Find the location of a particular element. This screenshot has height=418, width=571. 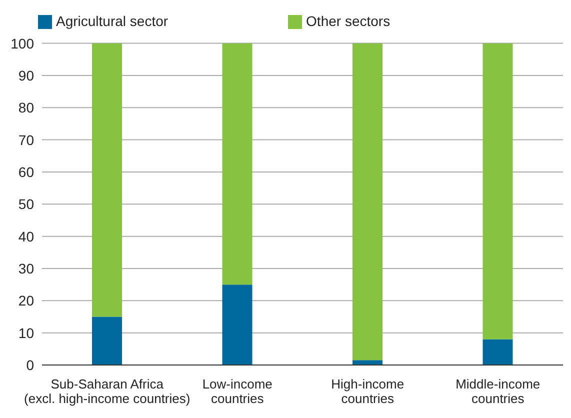

x-tick-label: High-income countries is located at coordinates (367, 391).